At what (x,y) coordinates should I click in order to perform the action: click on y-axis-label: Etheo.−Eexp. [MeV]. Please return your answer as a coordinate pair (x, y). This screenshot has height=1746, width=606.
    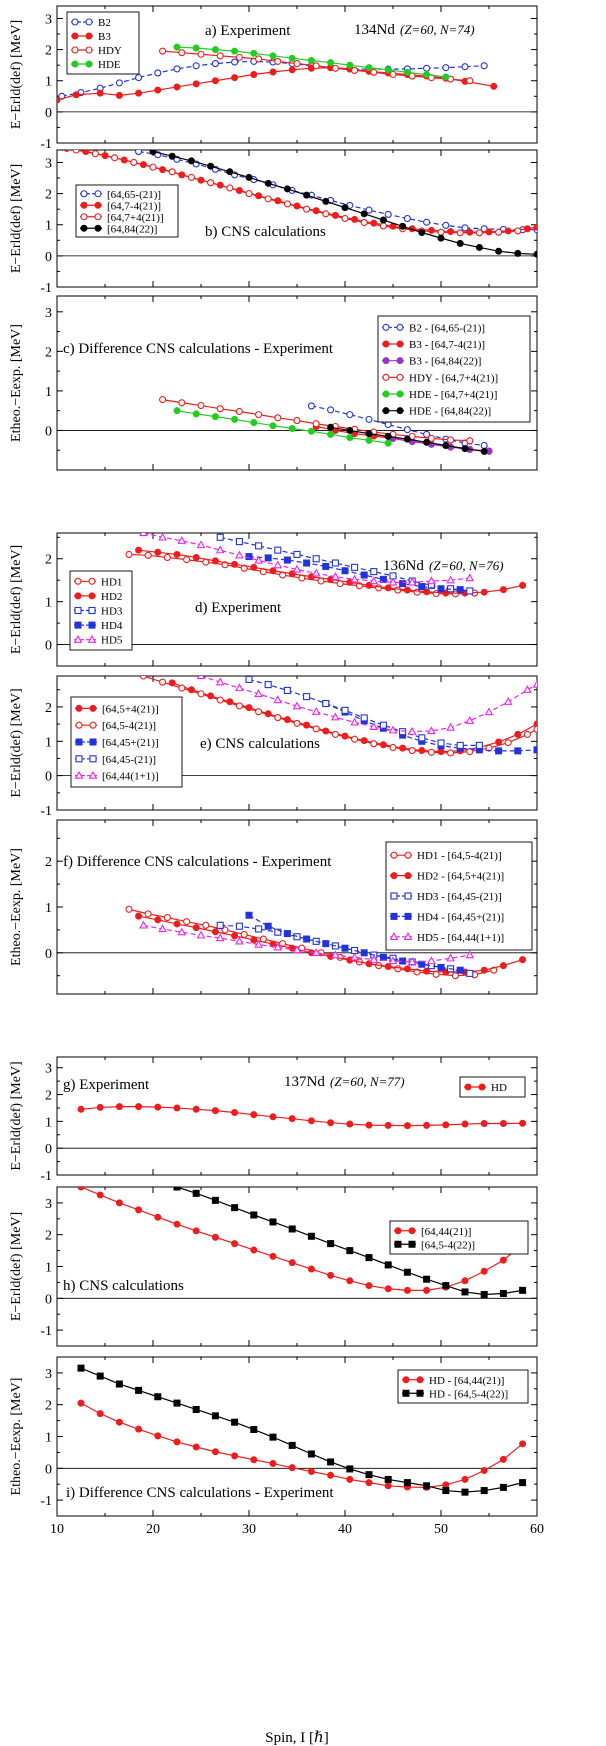
    Looking at the image, I should click on (16, 383).